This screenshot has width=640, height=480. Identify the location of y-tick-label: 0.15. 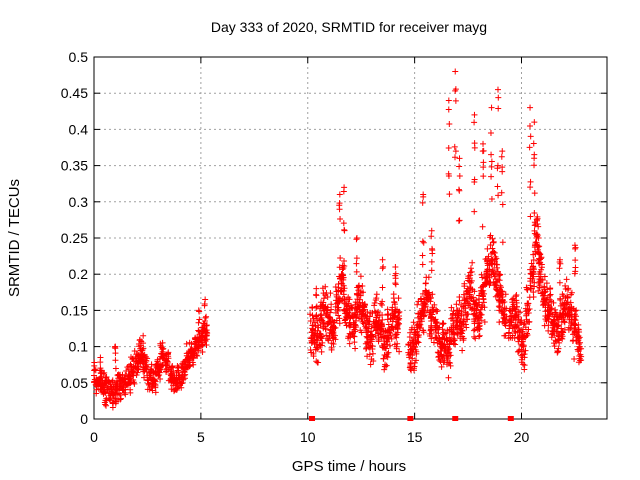
(74, 310).